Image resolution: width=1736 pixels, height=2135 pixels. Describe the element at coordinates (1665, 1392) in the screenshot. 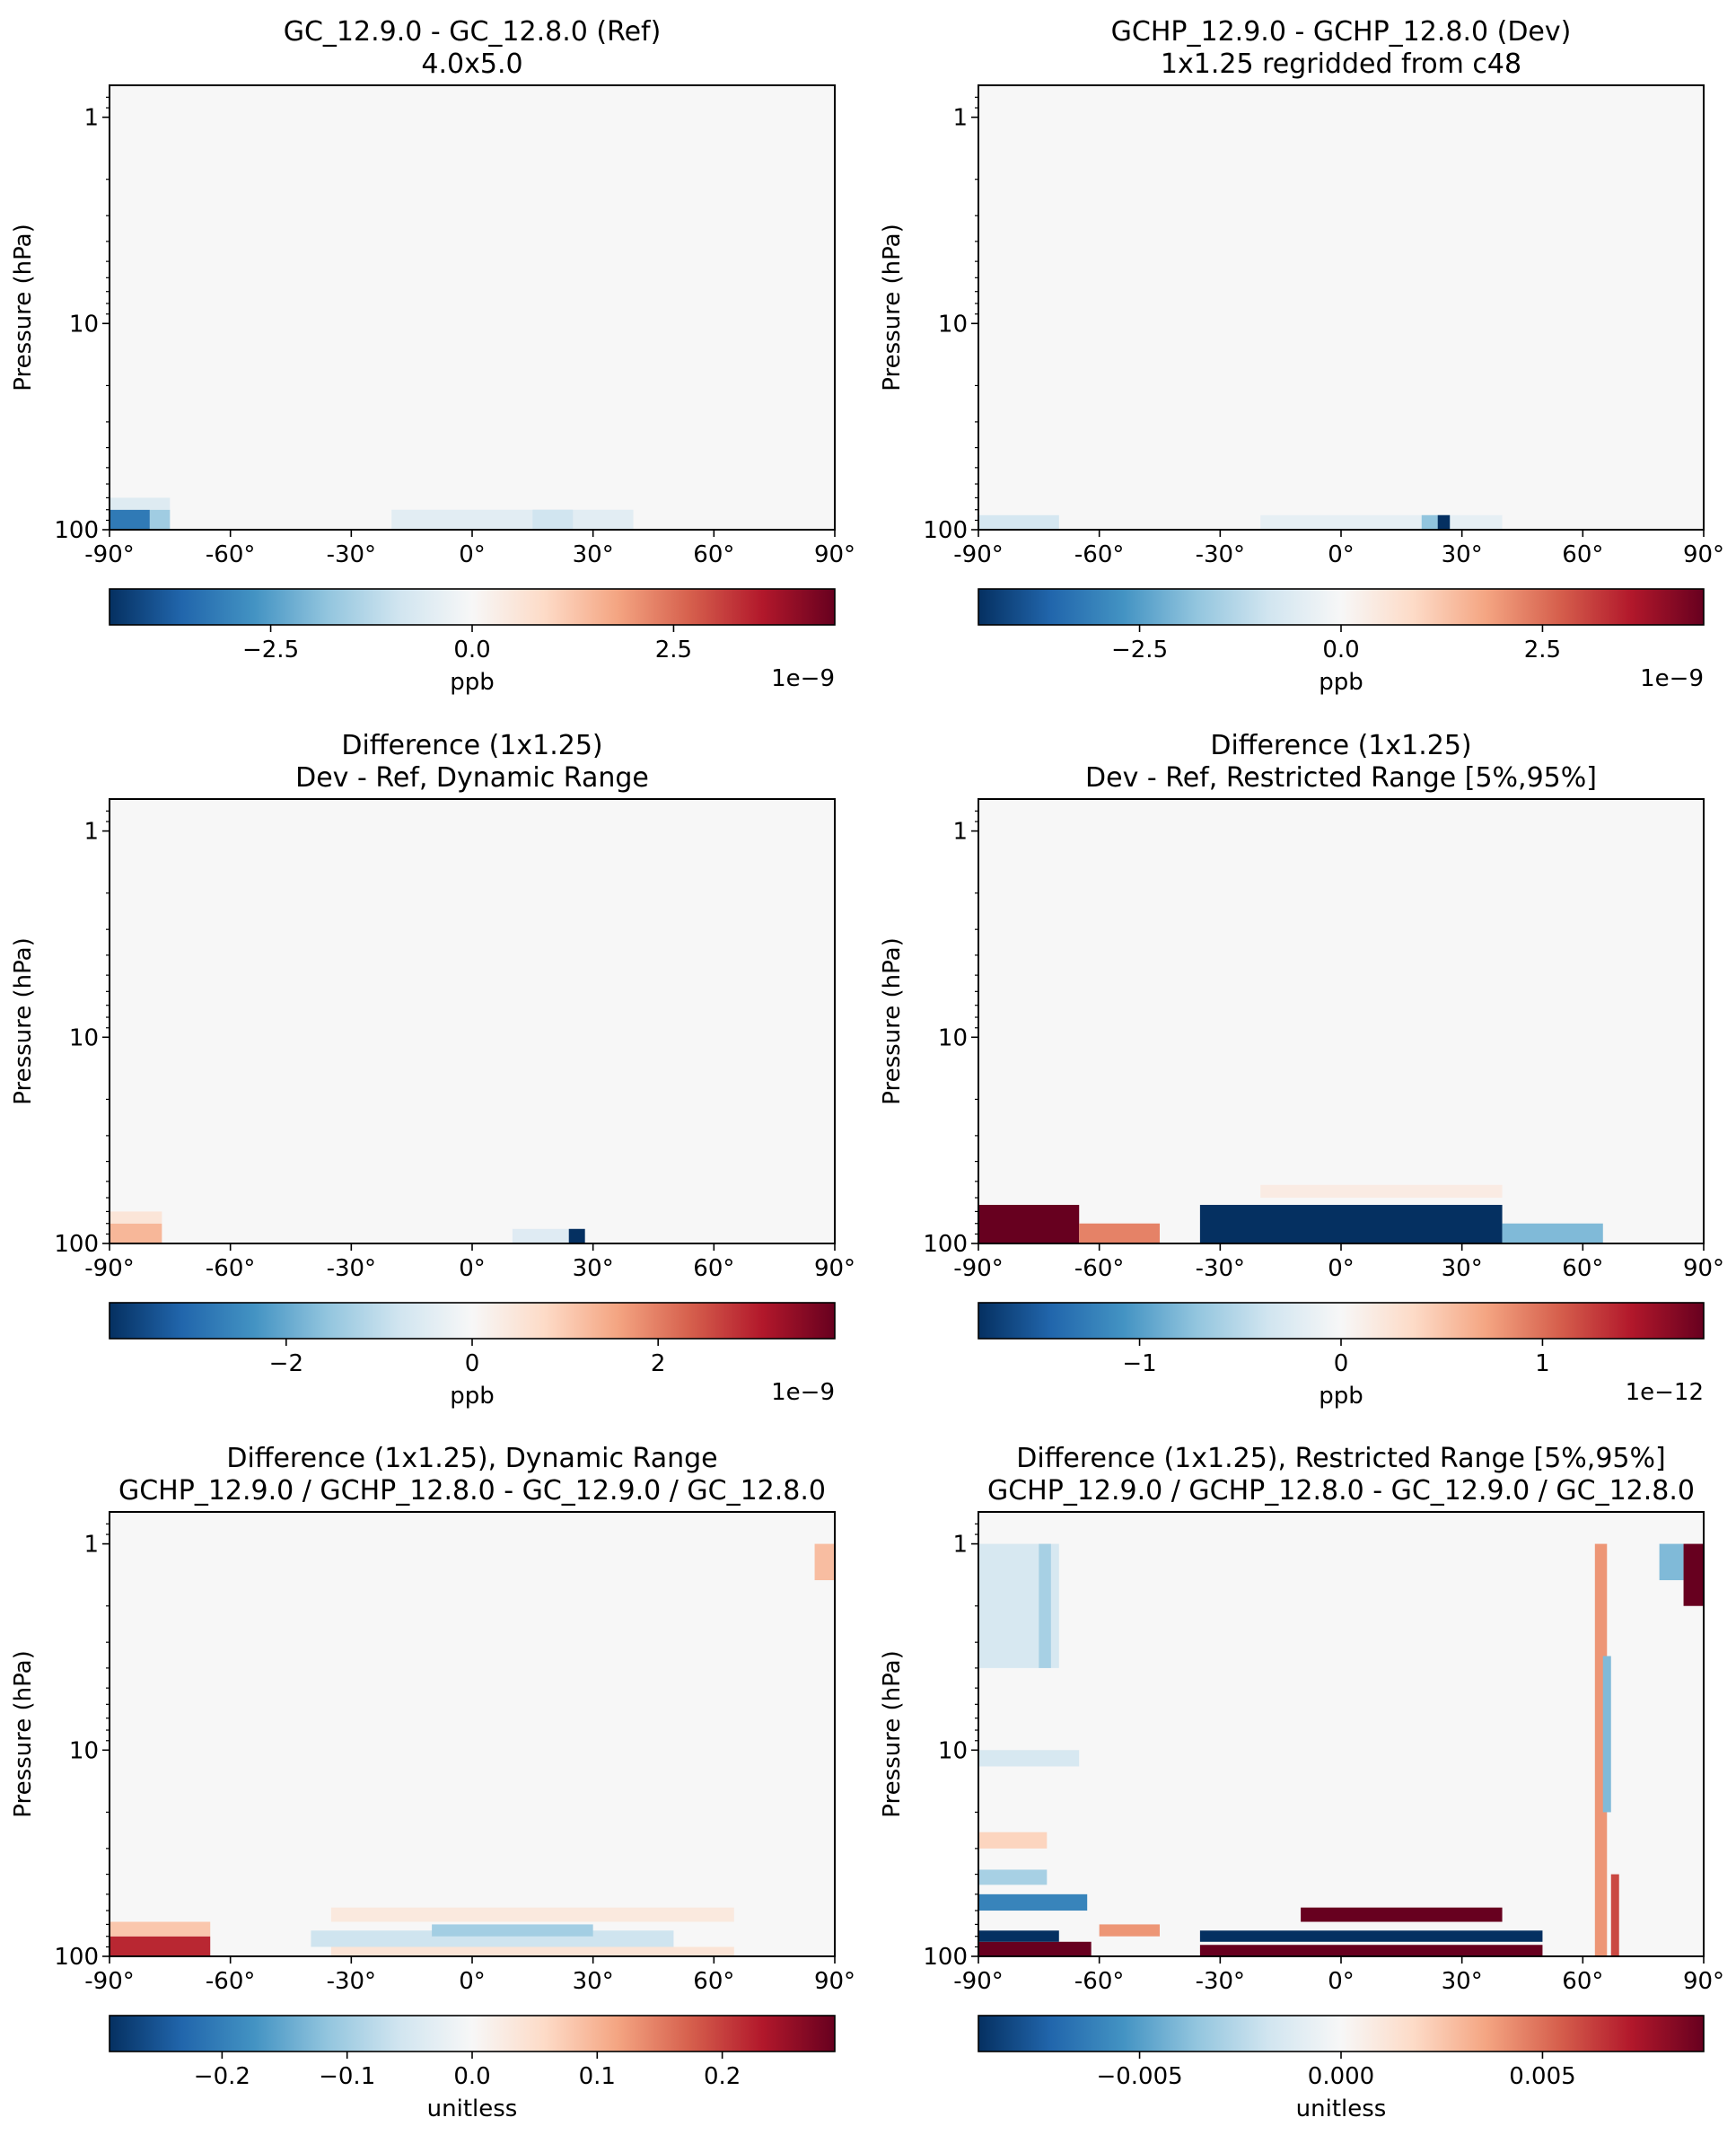

I see `colorbar-offset-label: 1e−12` at that location.